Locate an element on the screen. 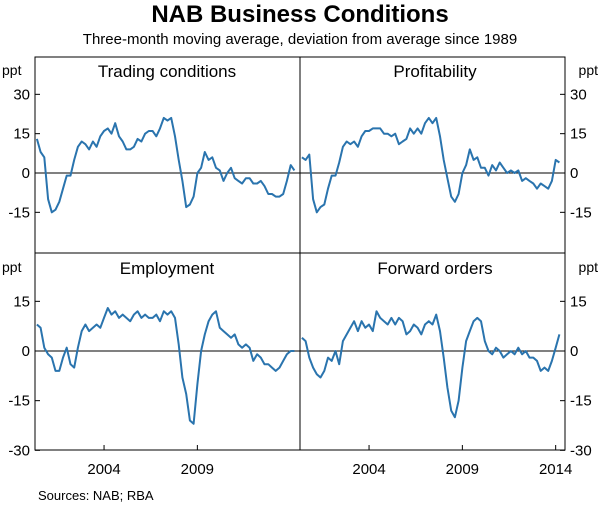  series-line-trading-conditions is located at coordinates (165, 165).